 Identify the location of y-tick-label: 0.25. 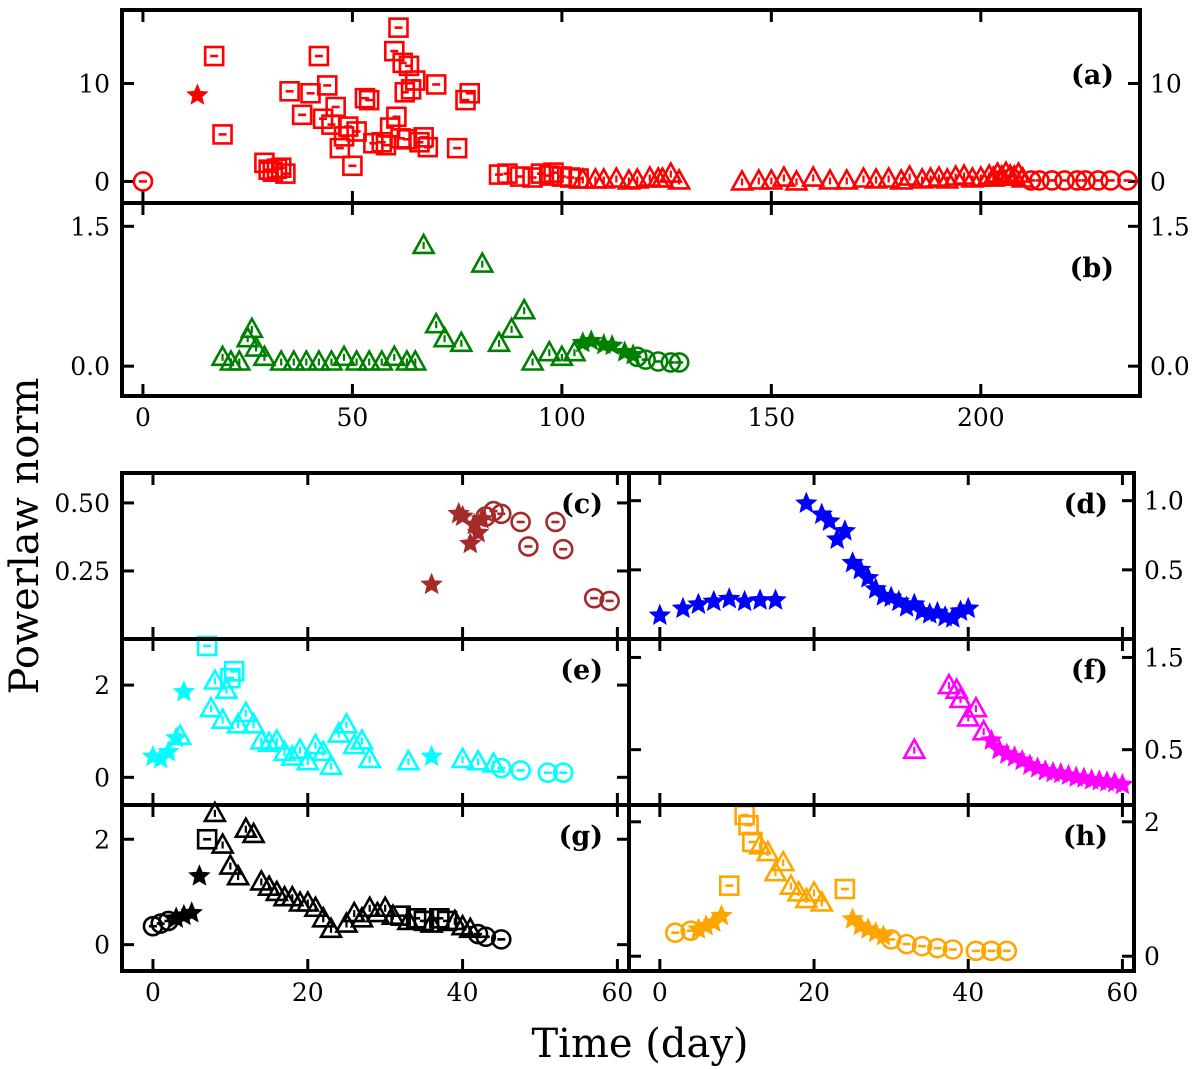
(82, 571).